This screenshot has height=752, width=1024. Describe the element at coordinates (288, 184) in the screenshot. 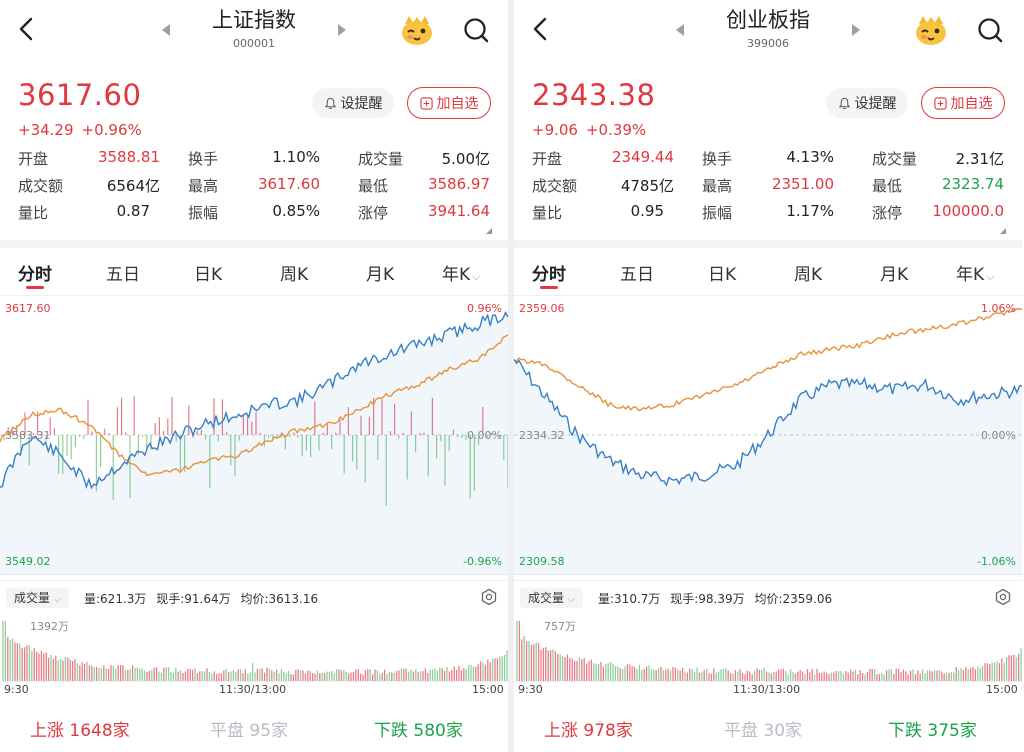

I see `high-value: 3617.60` at that location.